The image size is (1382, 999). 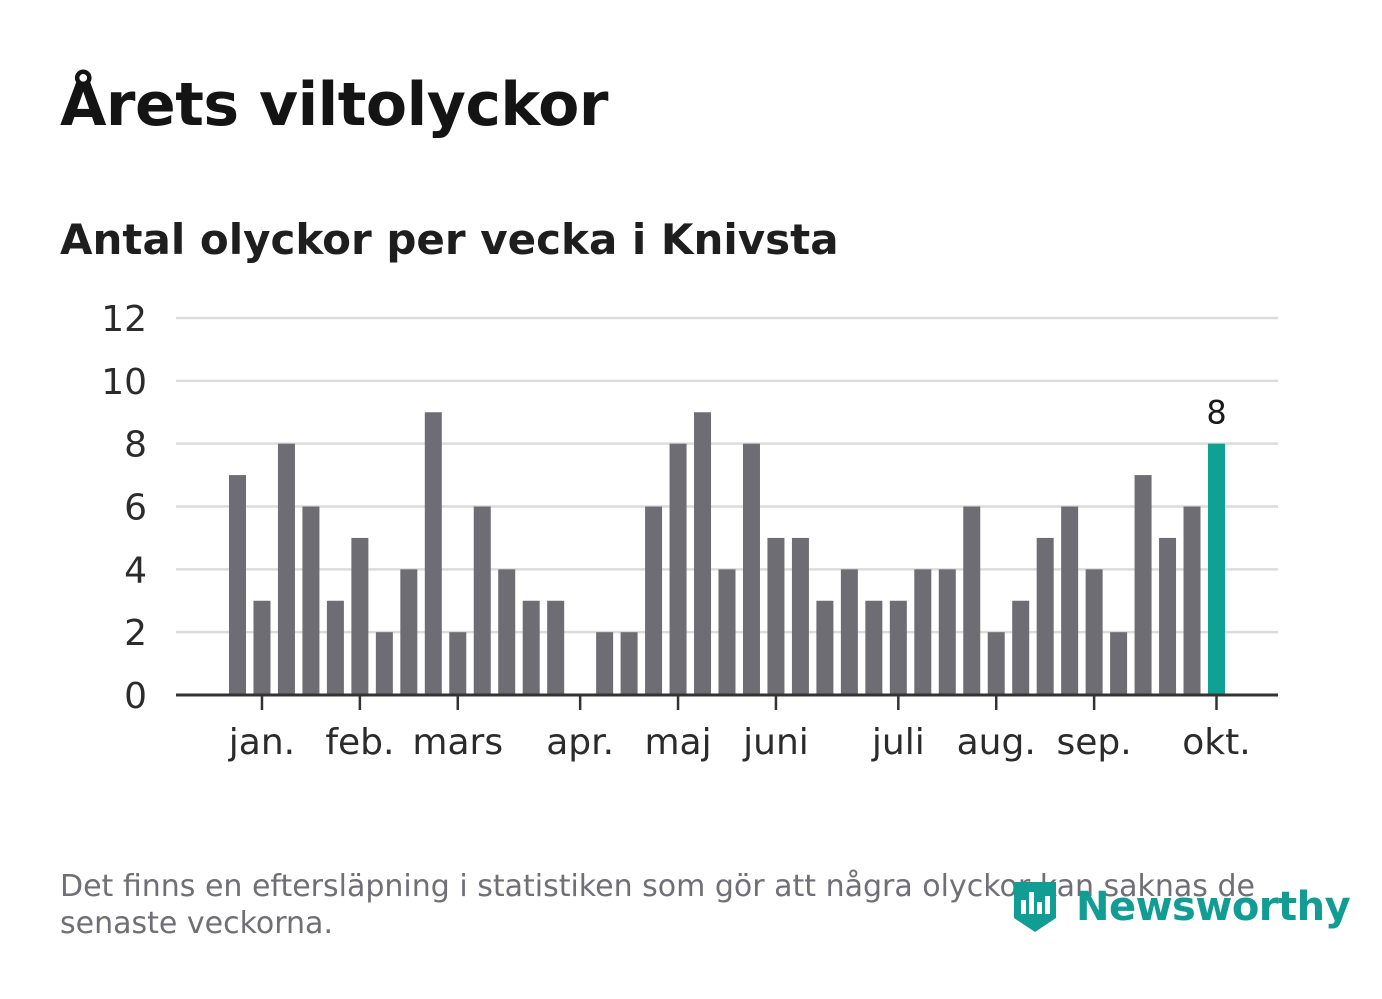 What do you see at coordinates (1216, 742) in the screenshot?
I see `x-tick-label: okt.` at bounding box center [1216, 742].